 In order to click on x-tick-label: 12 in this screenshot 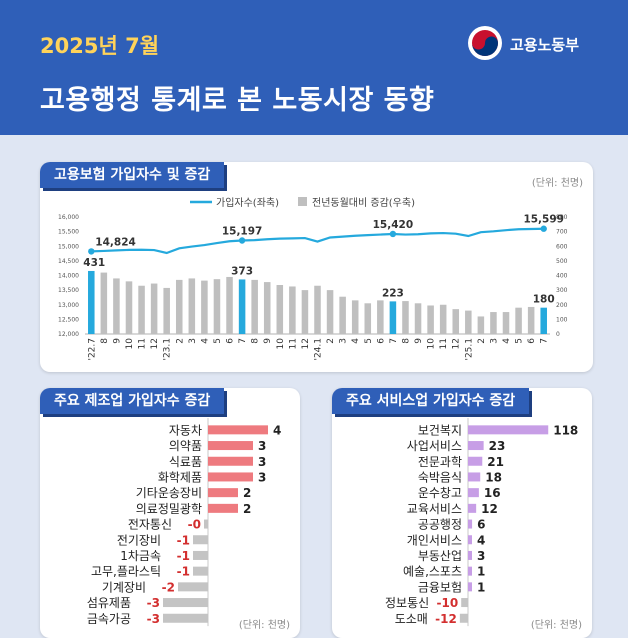, I will do `click(306, 343)`.